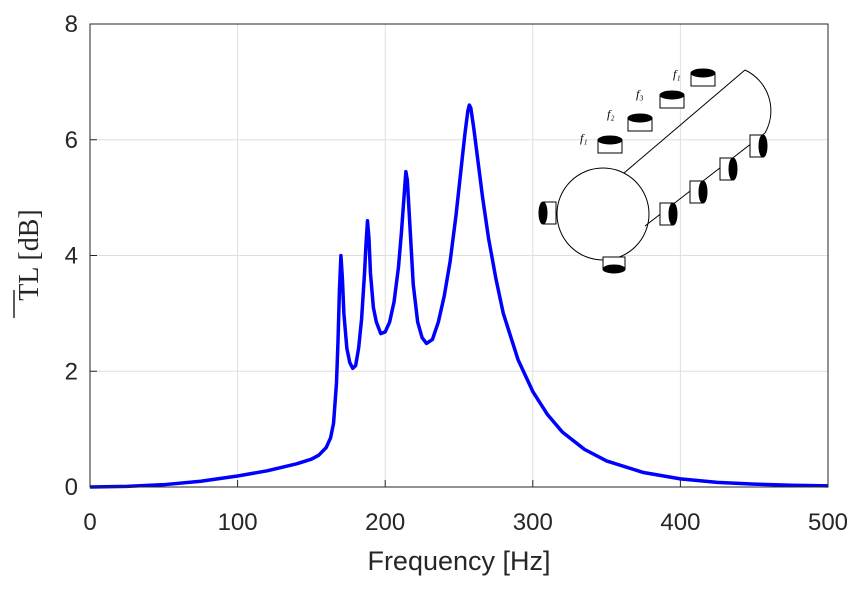  What do you see at coordinates (29, 255) in the screenshot?
I see `y-axis-label: TL [dB]` at bounding box center [29, 255].